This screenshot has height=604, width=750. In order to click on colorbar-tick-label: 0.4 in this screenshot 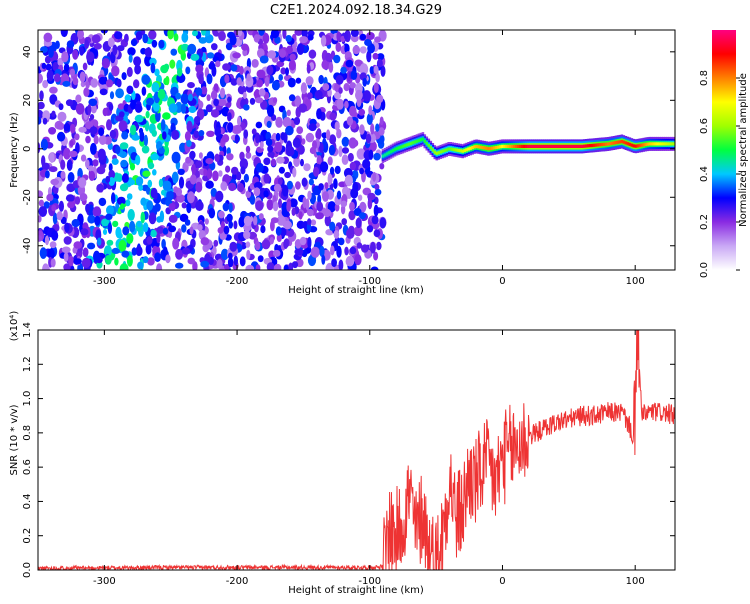, I will do `click(704, 174)`.